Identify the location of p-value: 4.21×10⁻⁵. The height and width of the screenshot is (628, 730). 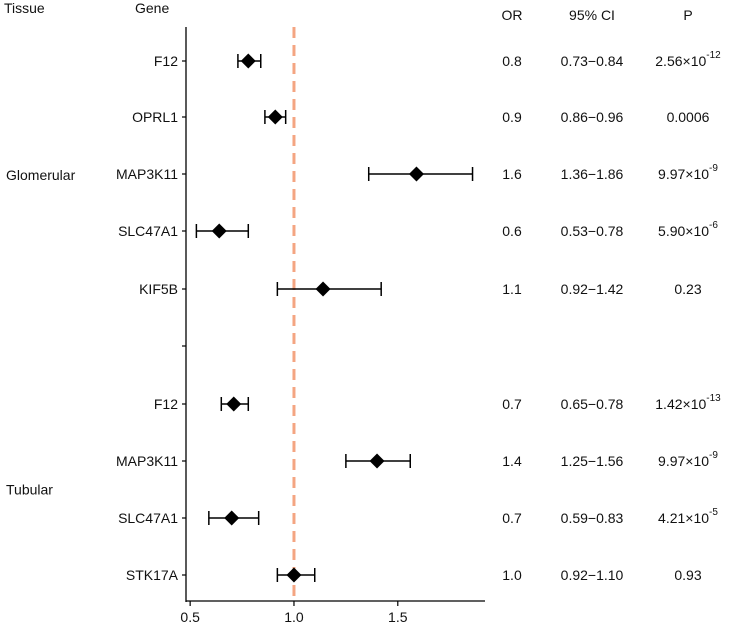
(688, 516).